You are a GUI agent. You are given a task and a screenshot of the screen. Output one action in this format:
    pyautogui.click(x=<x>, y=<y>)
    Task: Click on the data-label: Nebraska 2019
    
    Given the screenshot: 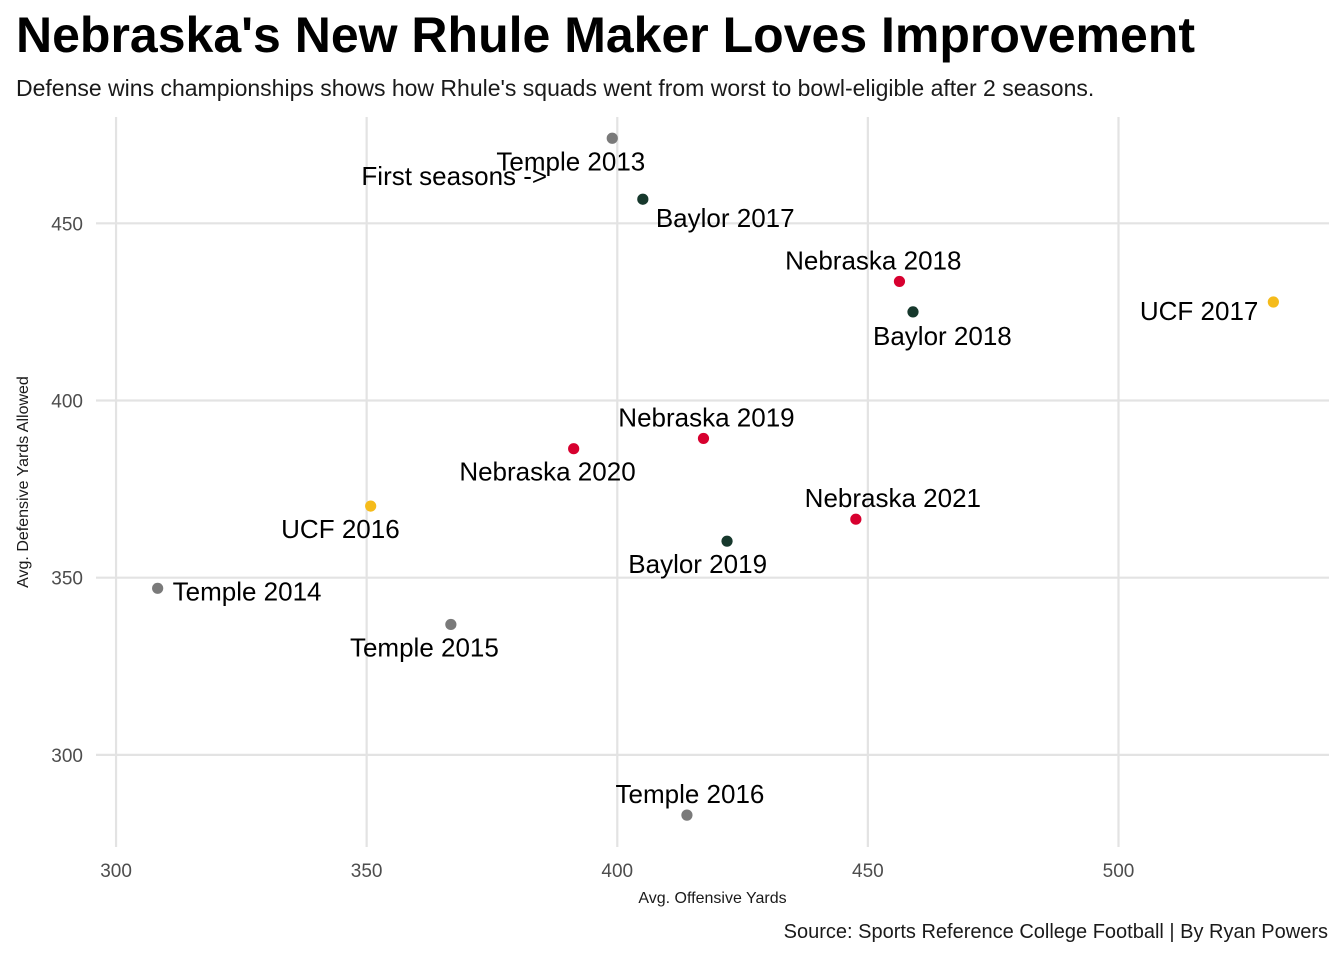 What is the action you would take?
    pyautogui.click(x=706, y=417)
    